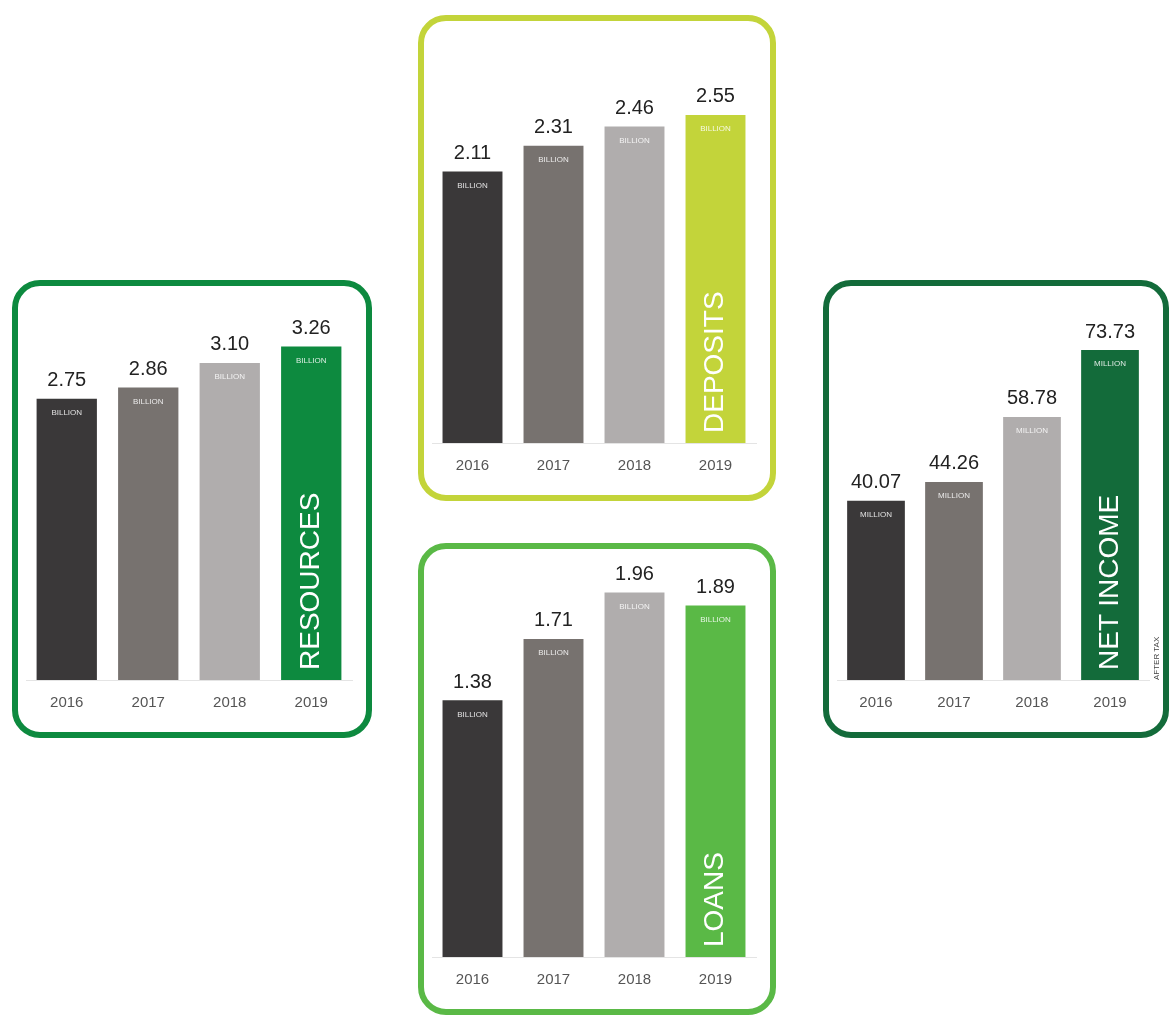  Describe the element at coordinates (553, 619) in the screenshot. I see `data-label: 1.71` at that location.